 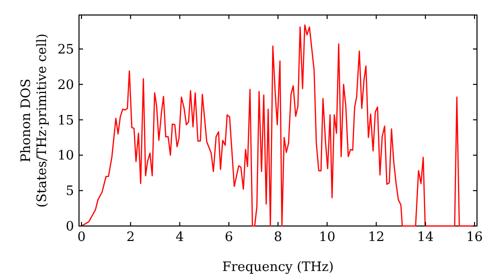 What do you see at coordinates (70, 192) in the screenshot?
I see `y-tick-label: 5` at bounding box center [70, 192].